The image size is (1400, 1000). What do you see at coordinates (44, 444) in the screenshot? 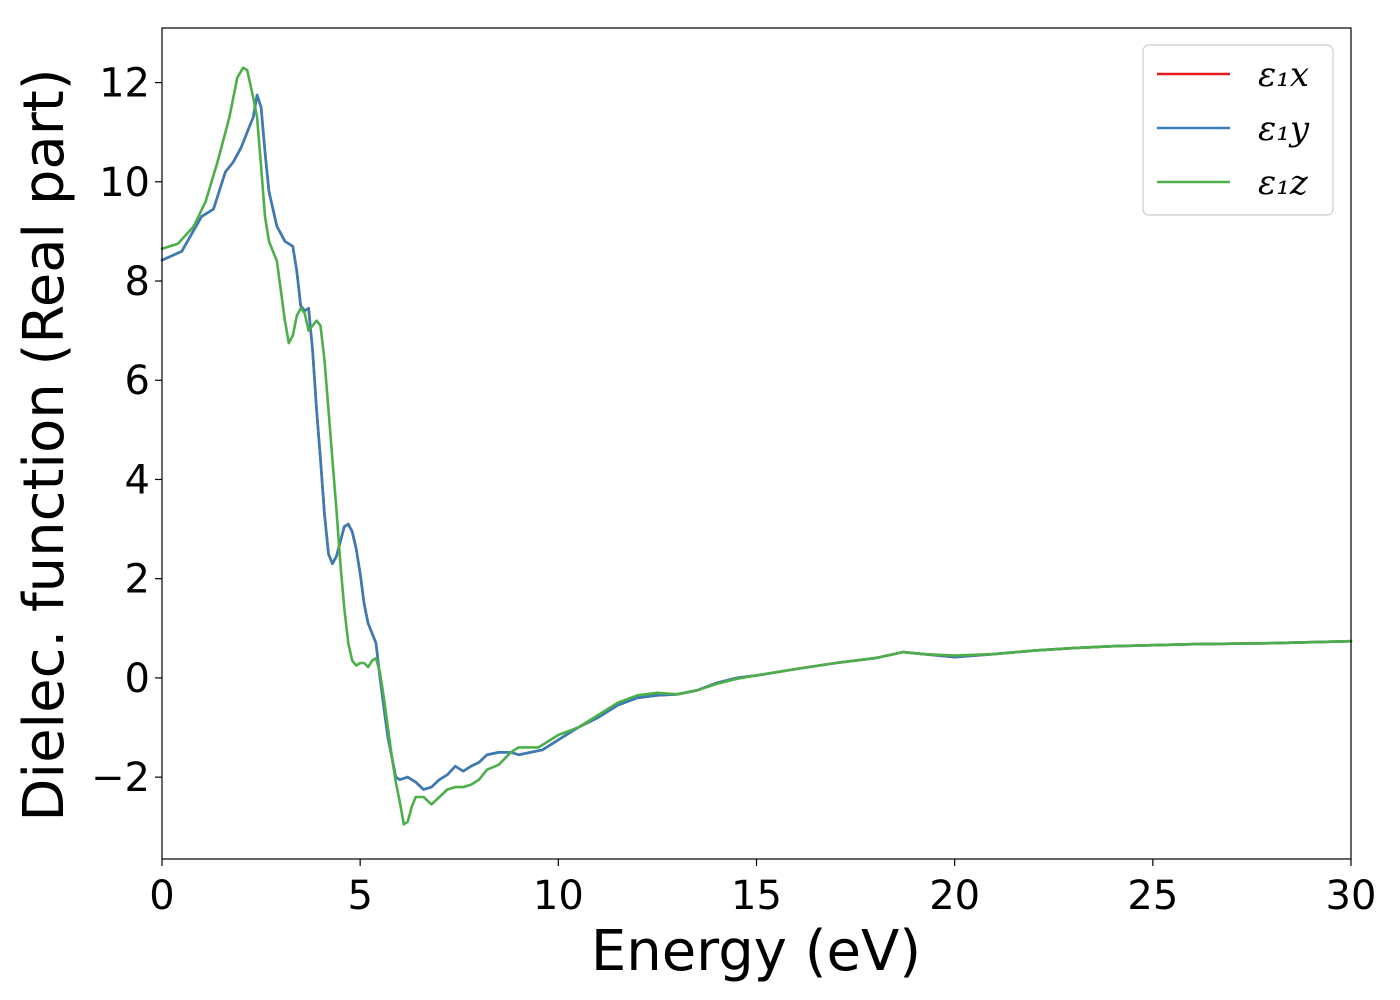
I see `y-axis-title: Dielec. function (Real part)` at bounding box center [44, 444].